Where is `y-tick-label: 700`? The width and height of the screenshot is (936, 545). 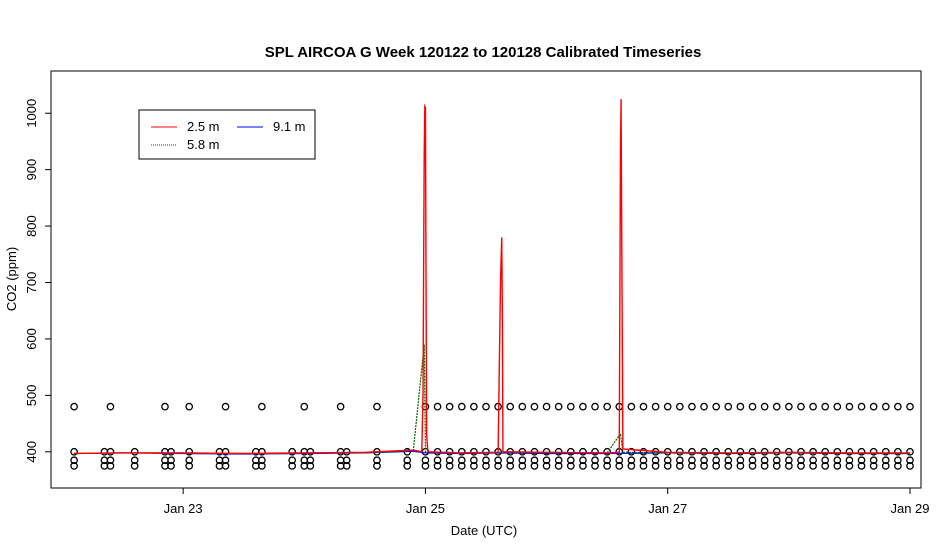
y-tick-label: 700 is located at coordinates (31, 283).